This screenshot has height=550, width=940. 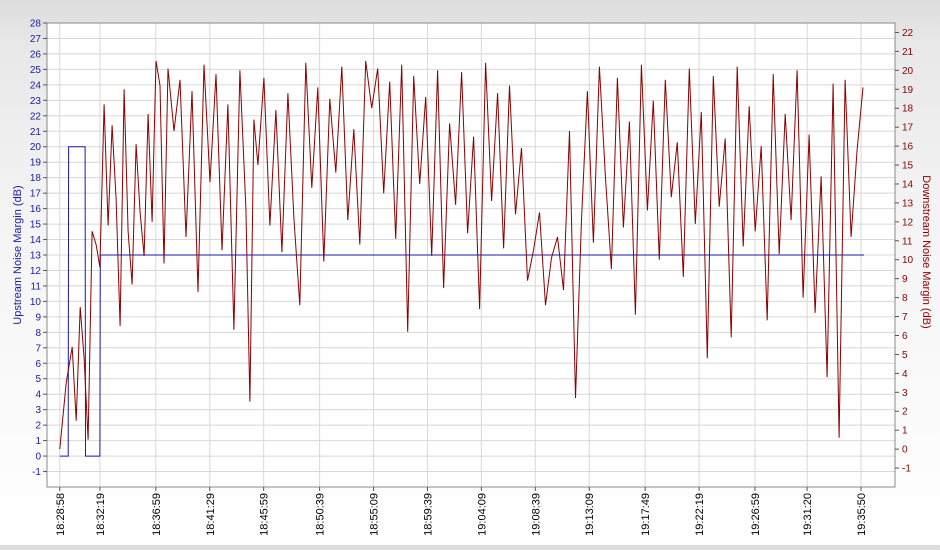 What do you see at coordinates (36, 225) in the screenshot?
I see `left-tick-label: 15` at bounding box center [36, 225].